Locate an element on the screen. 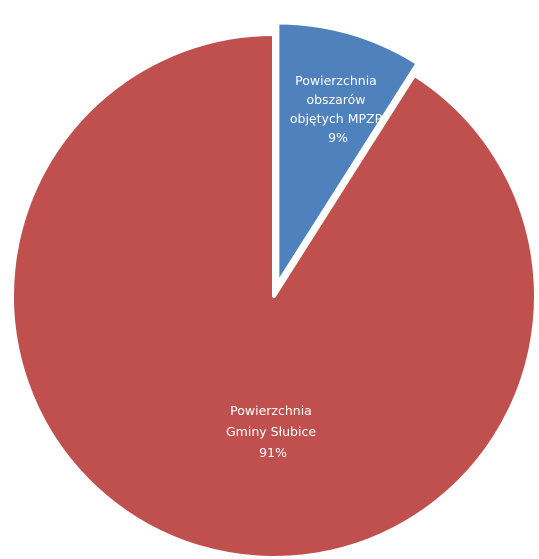 The image size is (539, 559). data-label-gmina: Powierzchnia Gminy Słubice 91% is located at coordinates (273, 431).